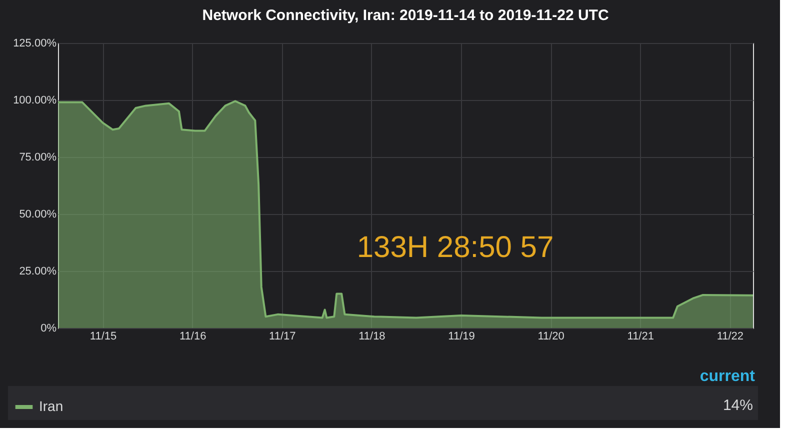 Image resolution: width=789 pixels, height=441 pixels. Describe the element at coordinates (51, 406) in the screenshot. I see `legend-label: Iran` at that location.